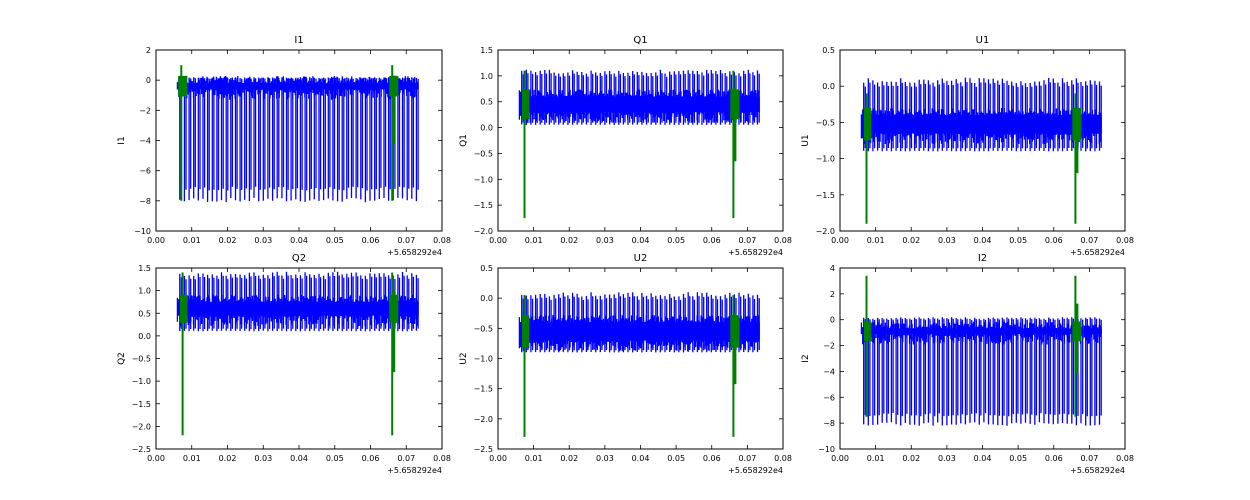  Describe the element at coordinates (829, 397) in the screenshot. I see `y-tick-label: −6` at that location.